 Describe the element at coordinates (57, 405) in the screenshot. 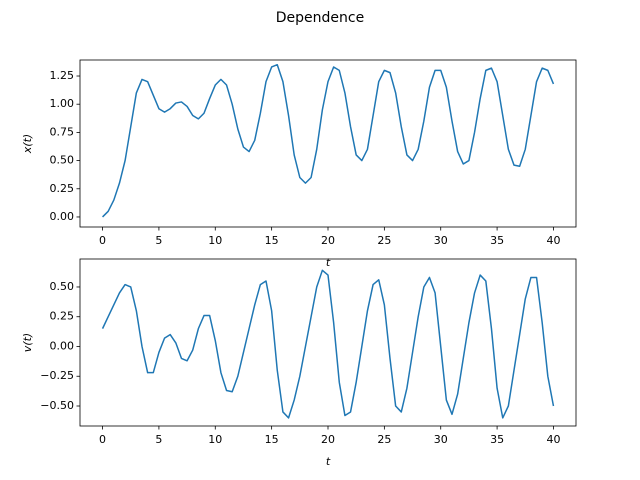

I see `y-tick-label: −0.50` at that location.